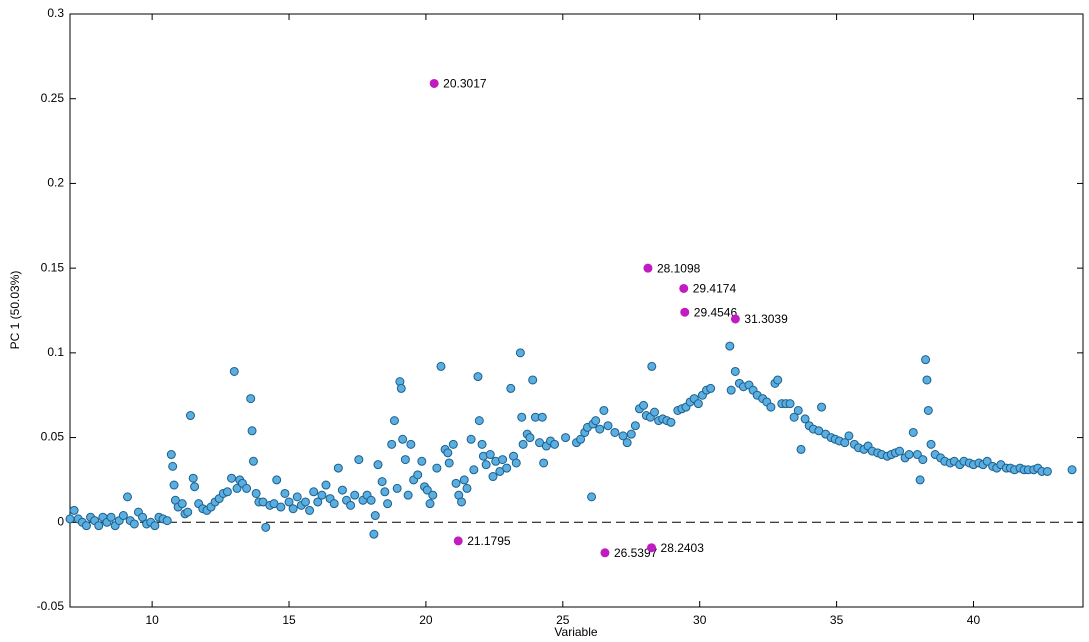  I want to click on y-tick-label: 0.15, so click(53, 267).